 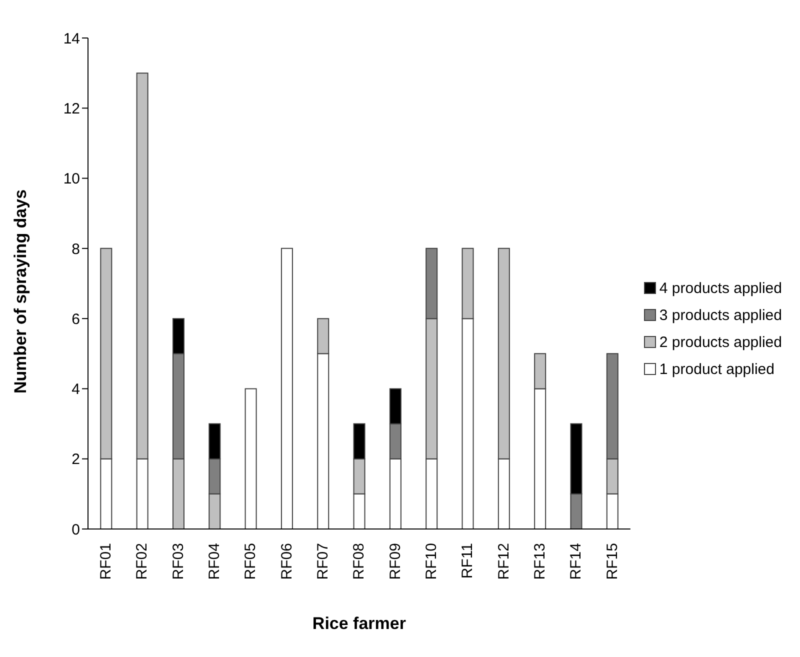 What do you see at coordinates (716, 369) in the screenshot?
I see `legend-label: 1 product applied` at bounding box center [716, 369].